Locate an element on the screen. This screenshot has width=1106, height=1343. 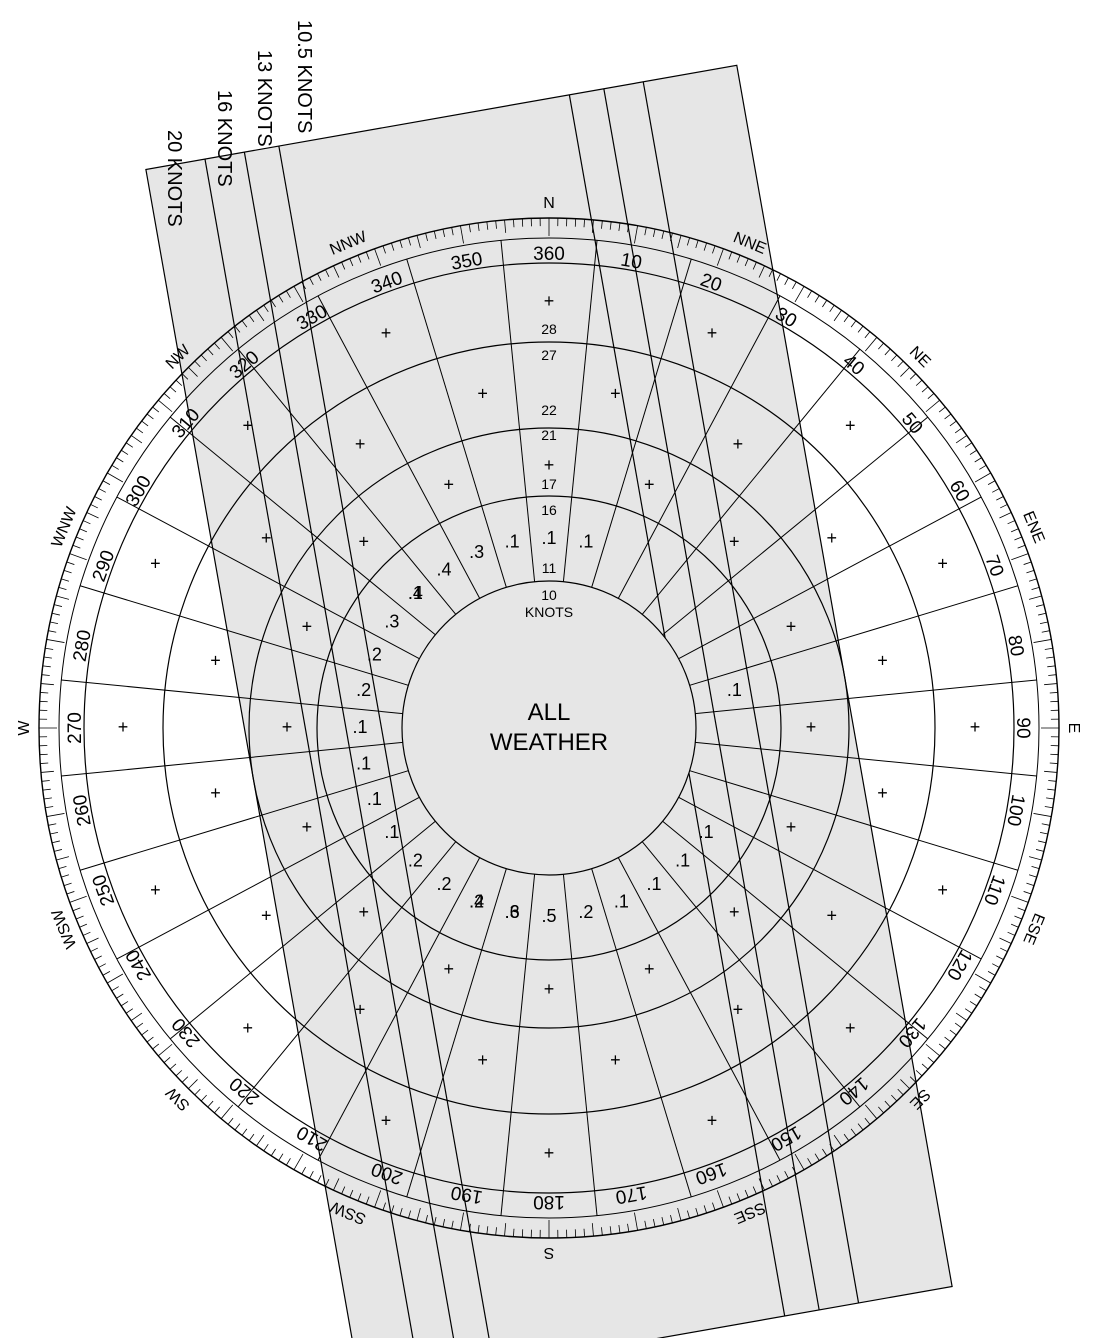
speed-ring is located at coordinates (549, 728).